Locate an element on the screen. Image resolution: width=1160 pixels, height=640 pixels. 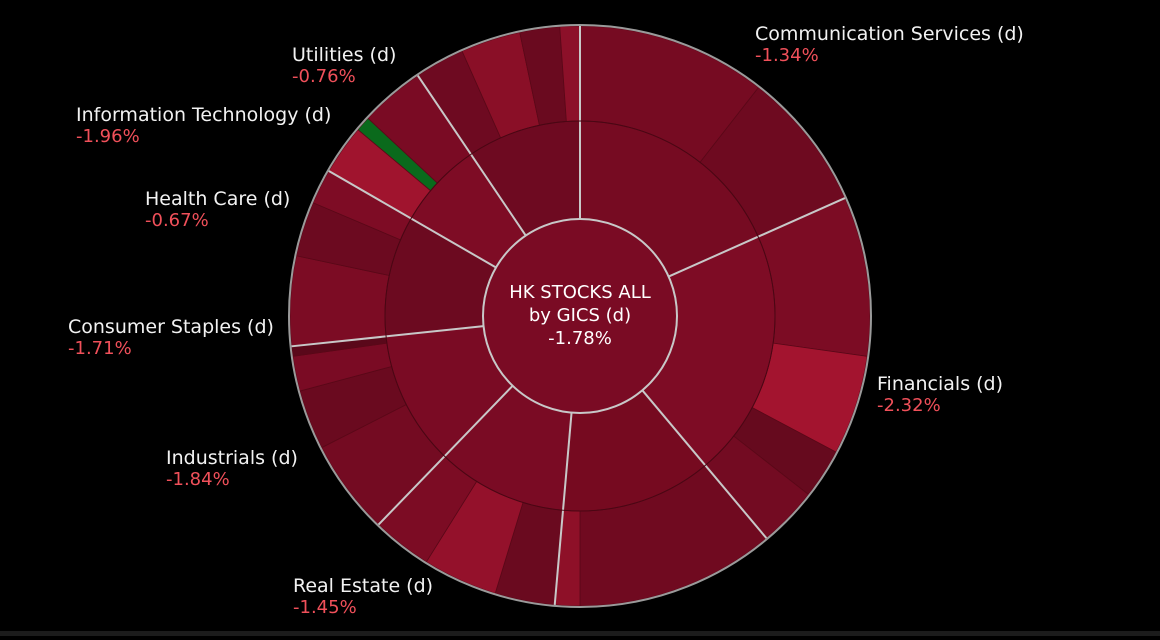
center-title-line2: by GICS (d) is located at coordinates (580, 315).